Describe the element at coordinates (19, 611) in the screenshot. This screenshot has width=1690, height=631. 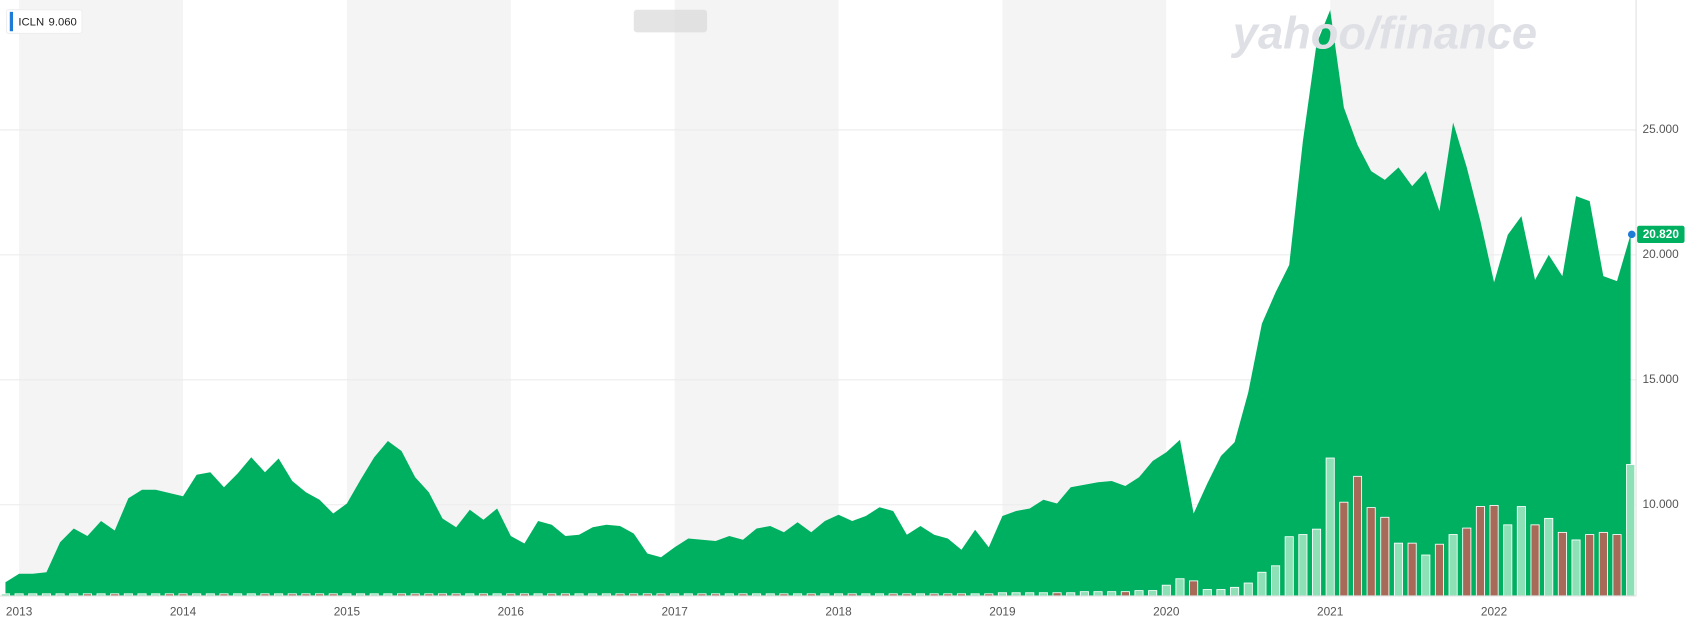
I see `x-tick-label: 2013` at that location.